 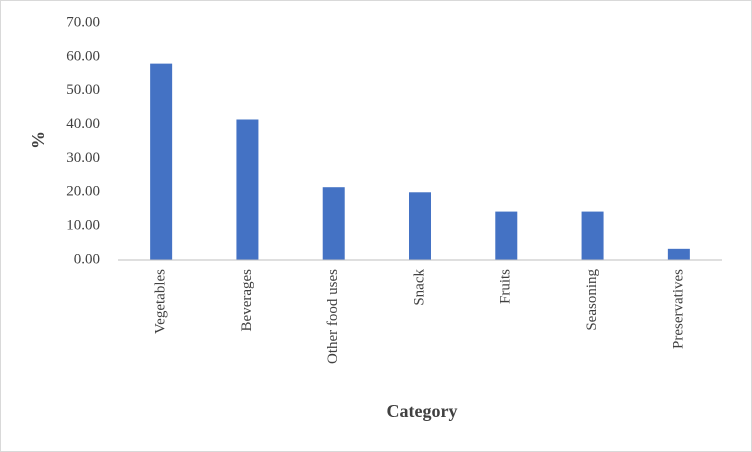 I want to click on y-tick-label: 20.00, so click(x=83, y=192).